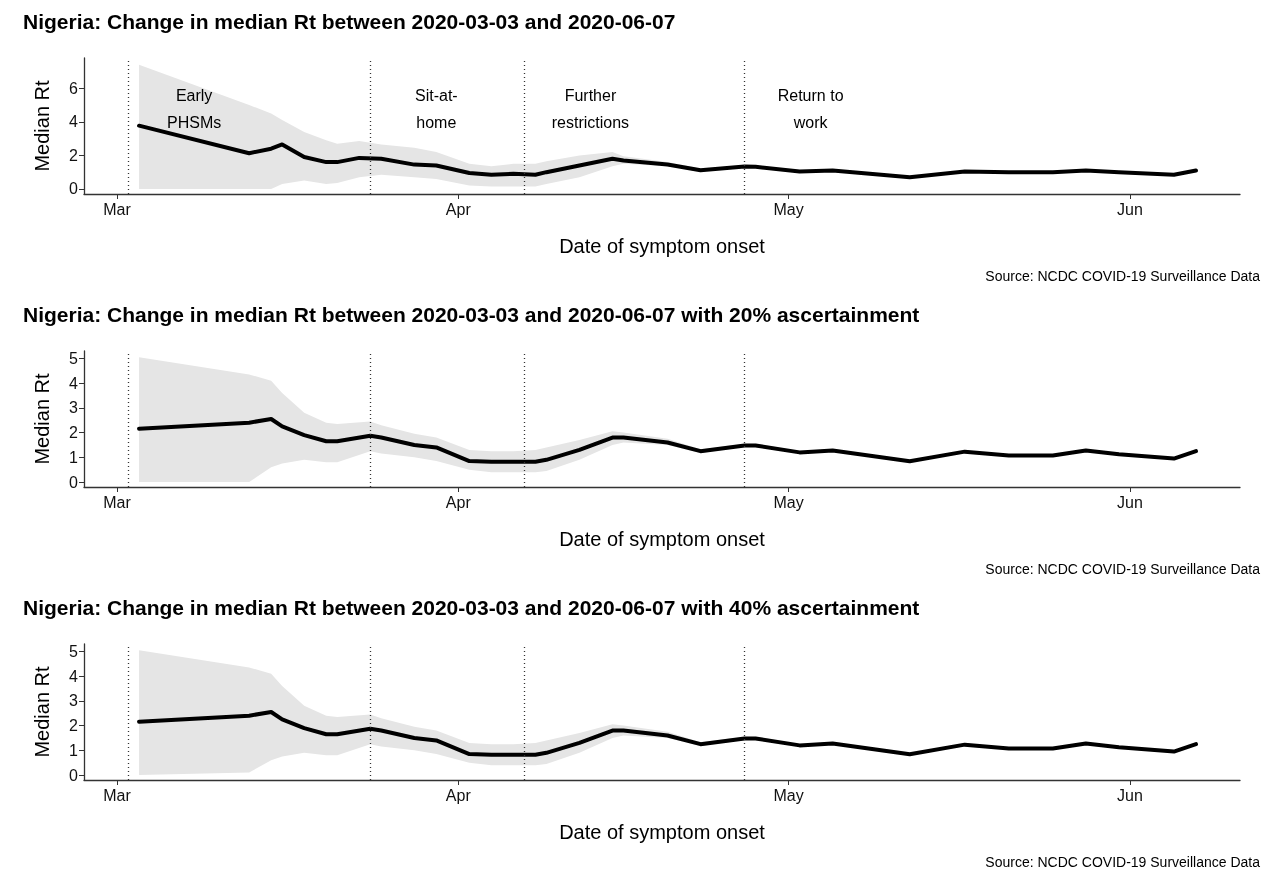  What do you see at coordinates (471, 314) in the screenshot?
I see `chart-title: Nigeria: Change in median Rt between 2020-03-03 and 2020-06-07 with 20% ascertainment` at bounding box center [471, 314].